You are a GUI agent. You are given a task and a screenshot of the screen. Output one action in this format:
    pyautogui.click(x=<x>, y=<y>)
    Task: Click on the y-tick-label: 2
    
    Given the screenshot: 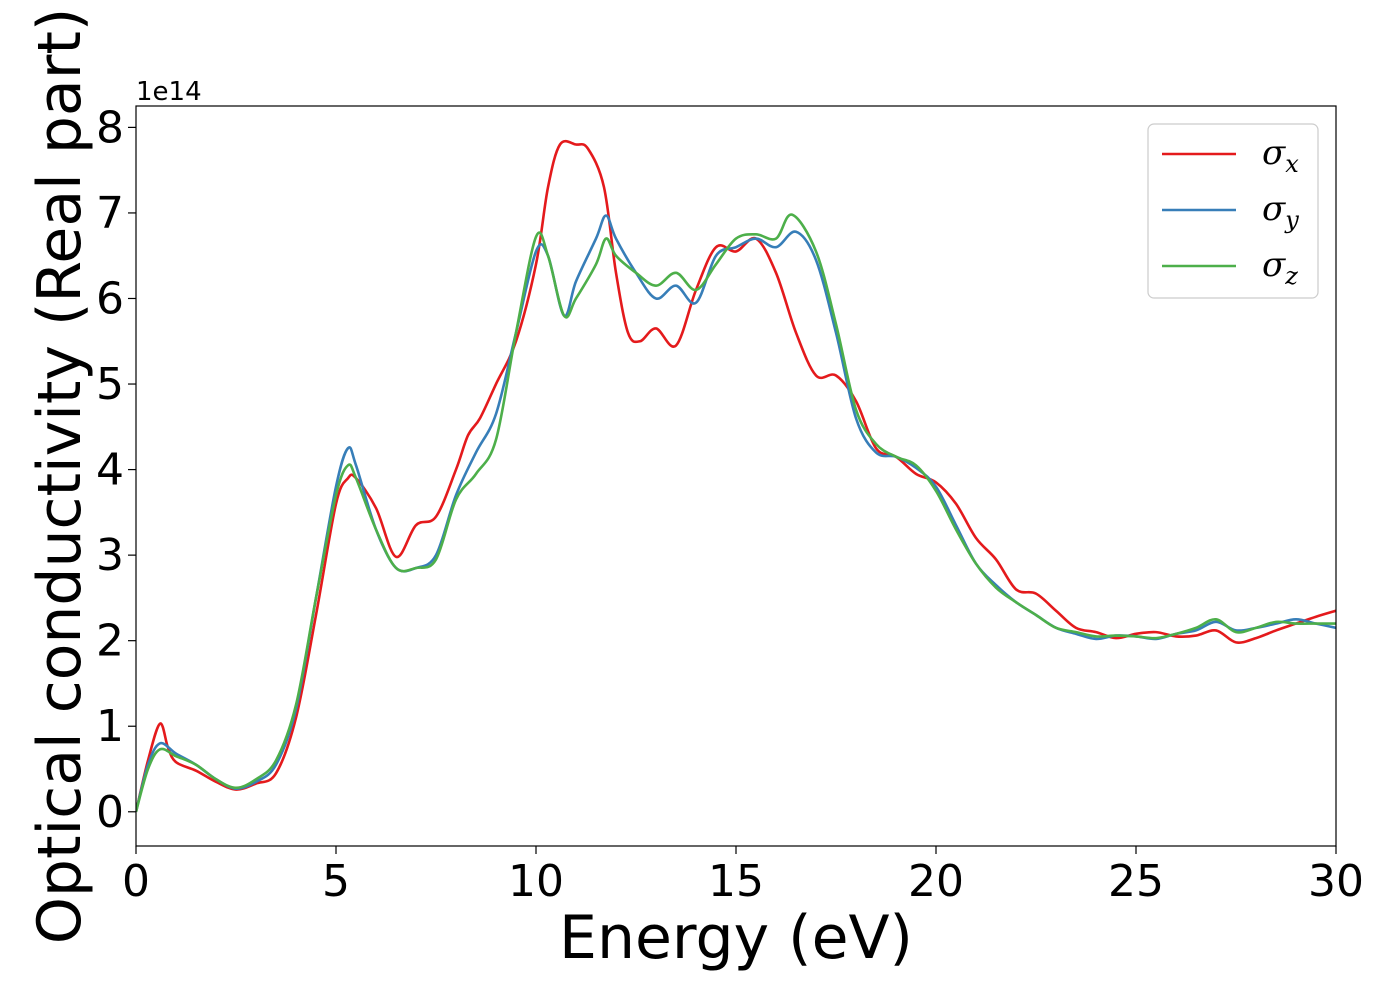 What is the action you would take?
    pyautogui.click(x=110, y=641)
    